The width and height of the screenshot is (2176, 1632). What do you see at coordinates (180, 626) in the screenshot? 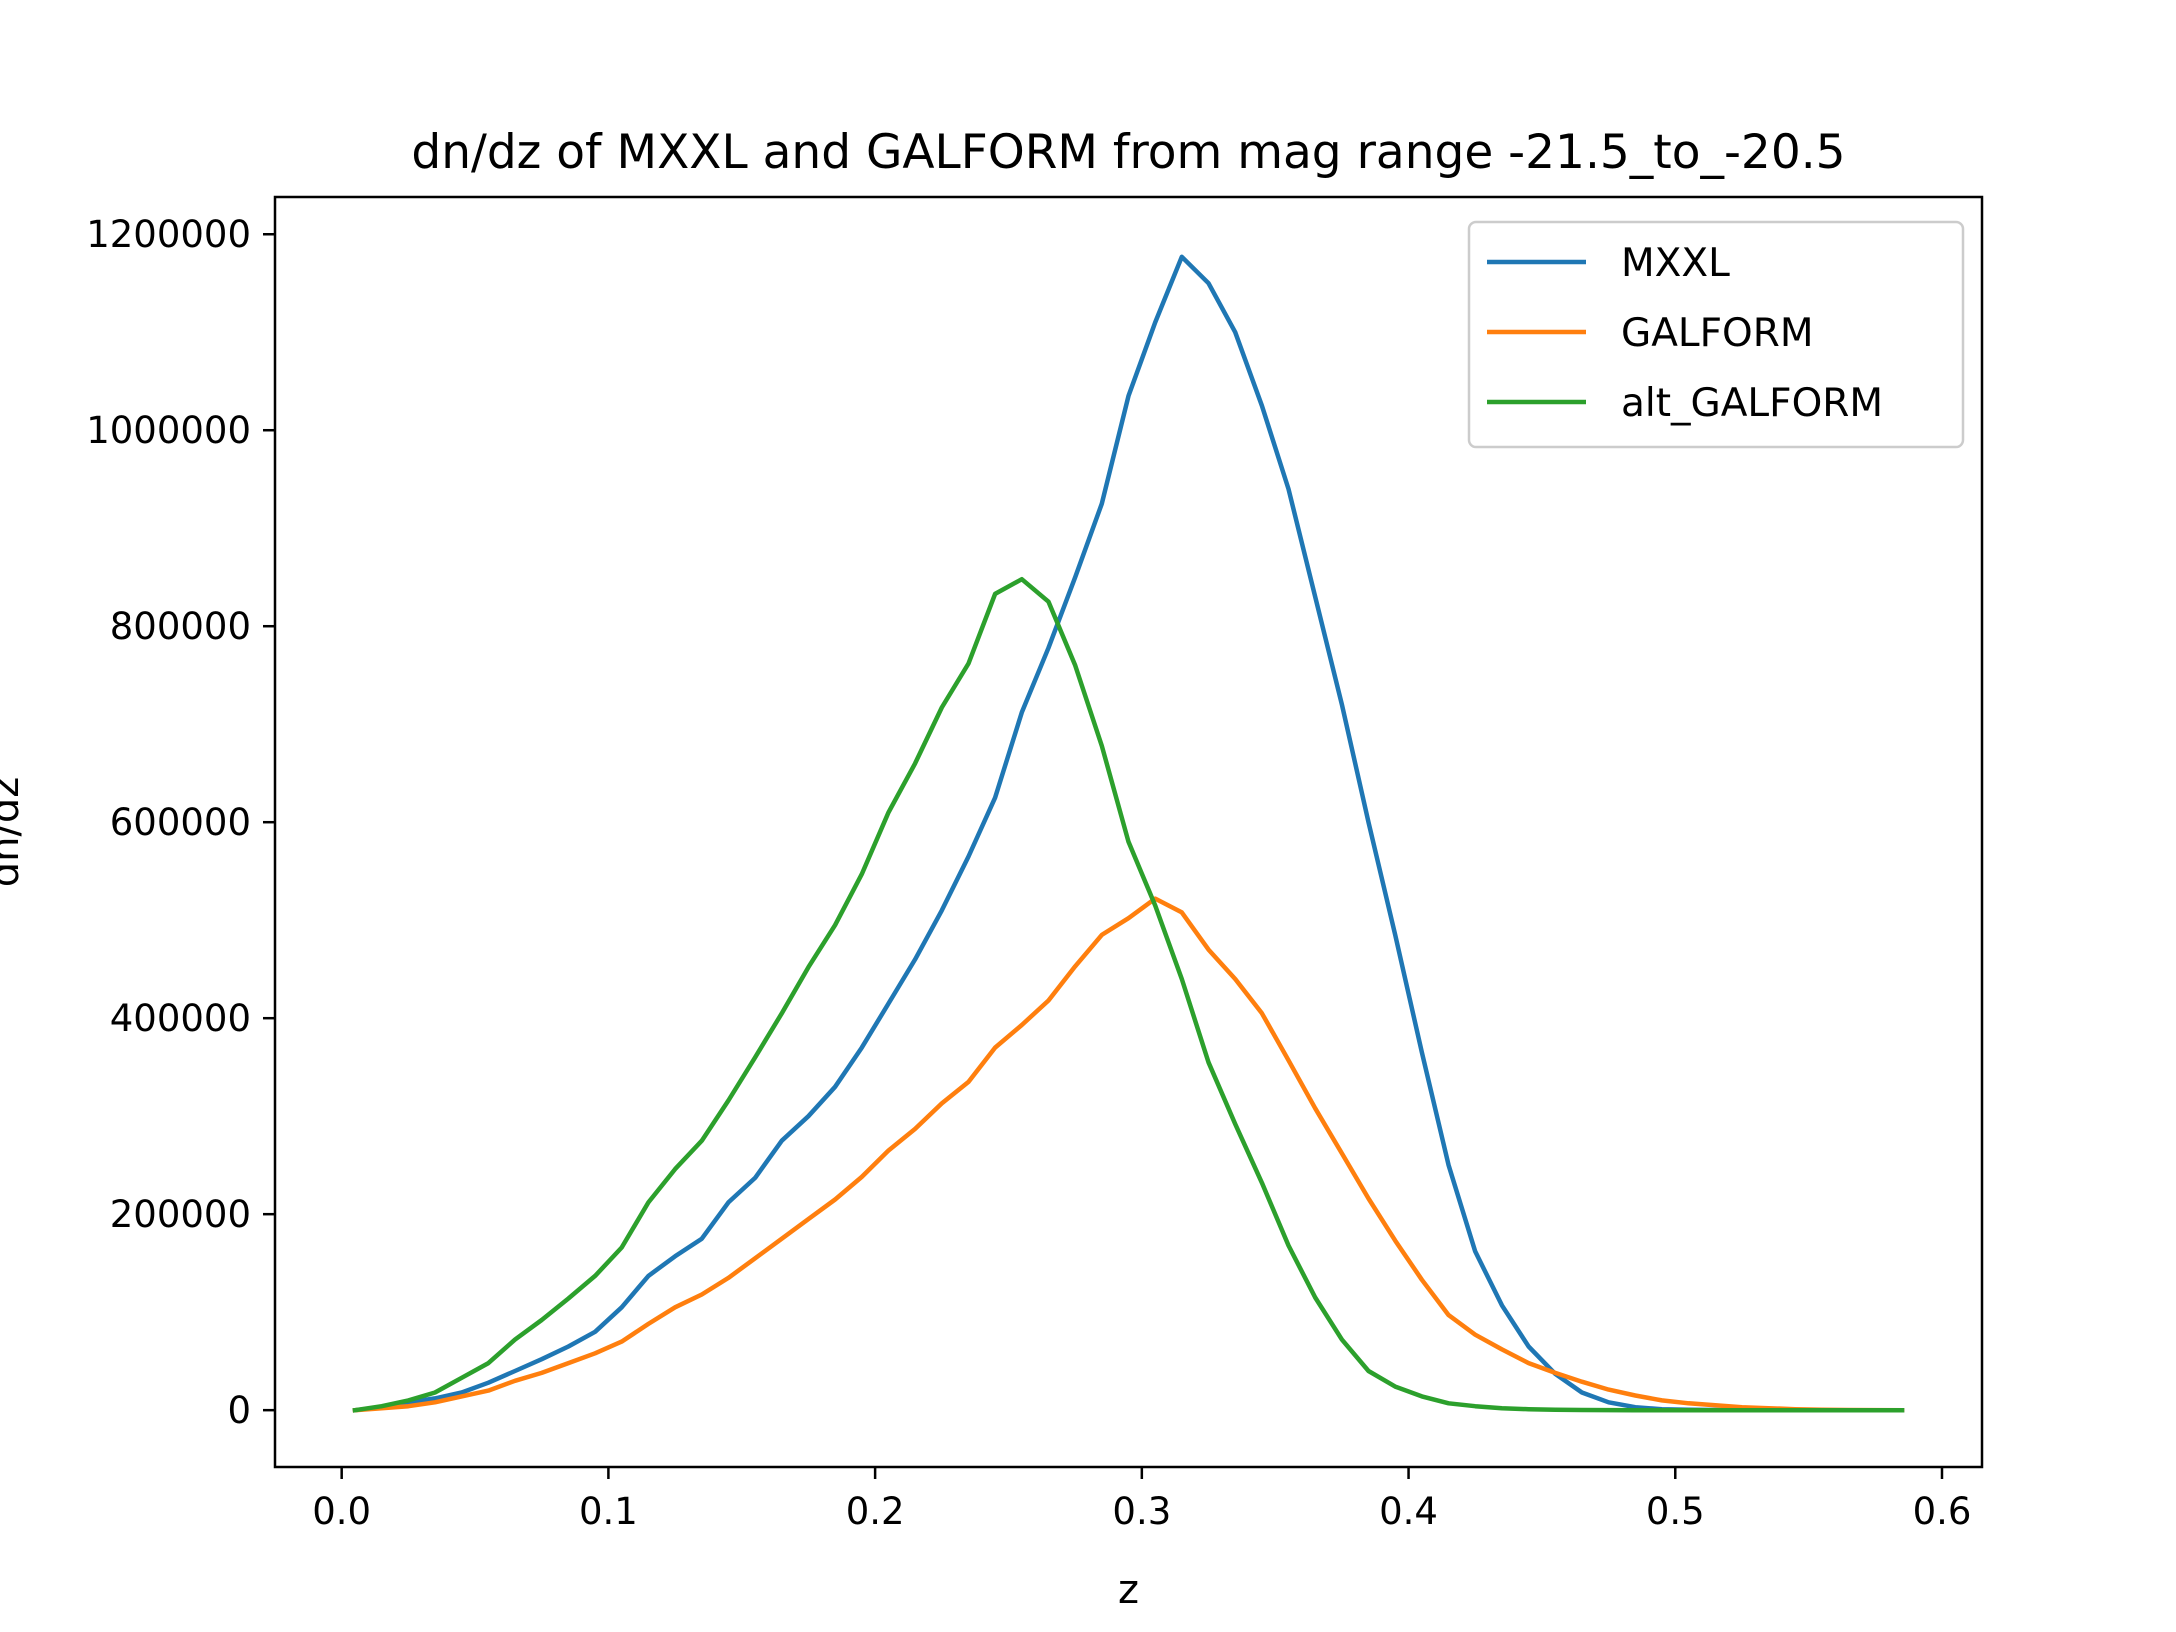
I see `y-tick-label: 800000` at bounding box center [180, 626].